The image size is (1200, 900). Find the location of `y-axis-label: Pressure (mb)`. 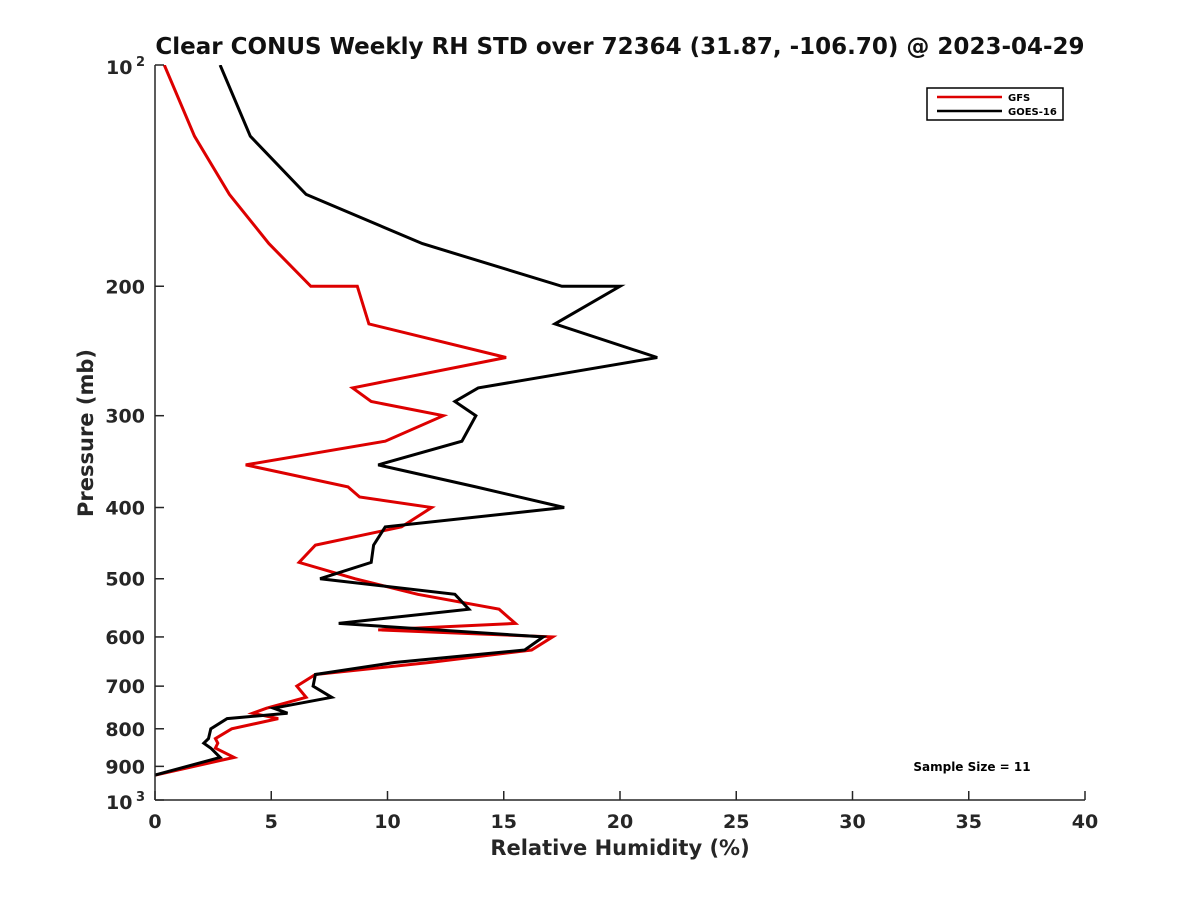

y-axis-label: Pressure (mb) is located at coordinates (86, 433).